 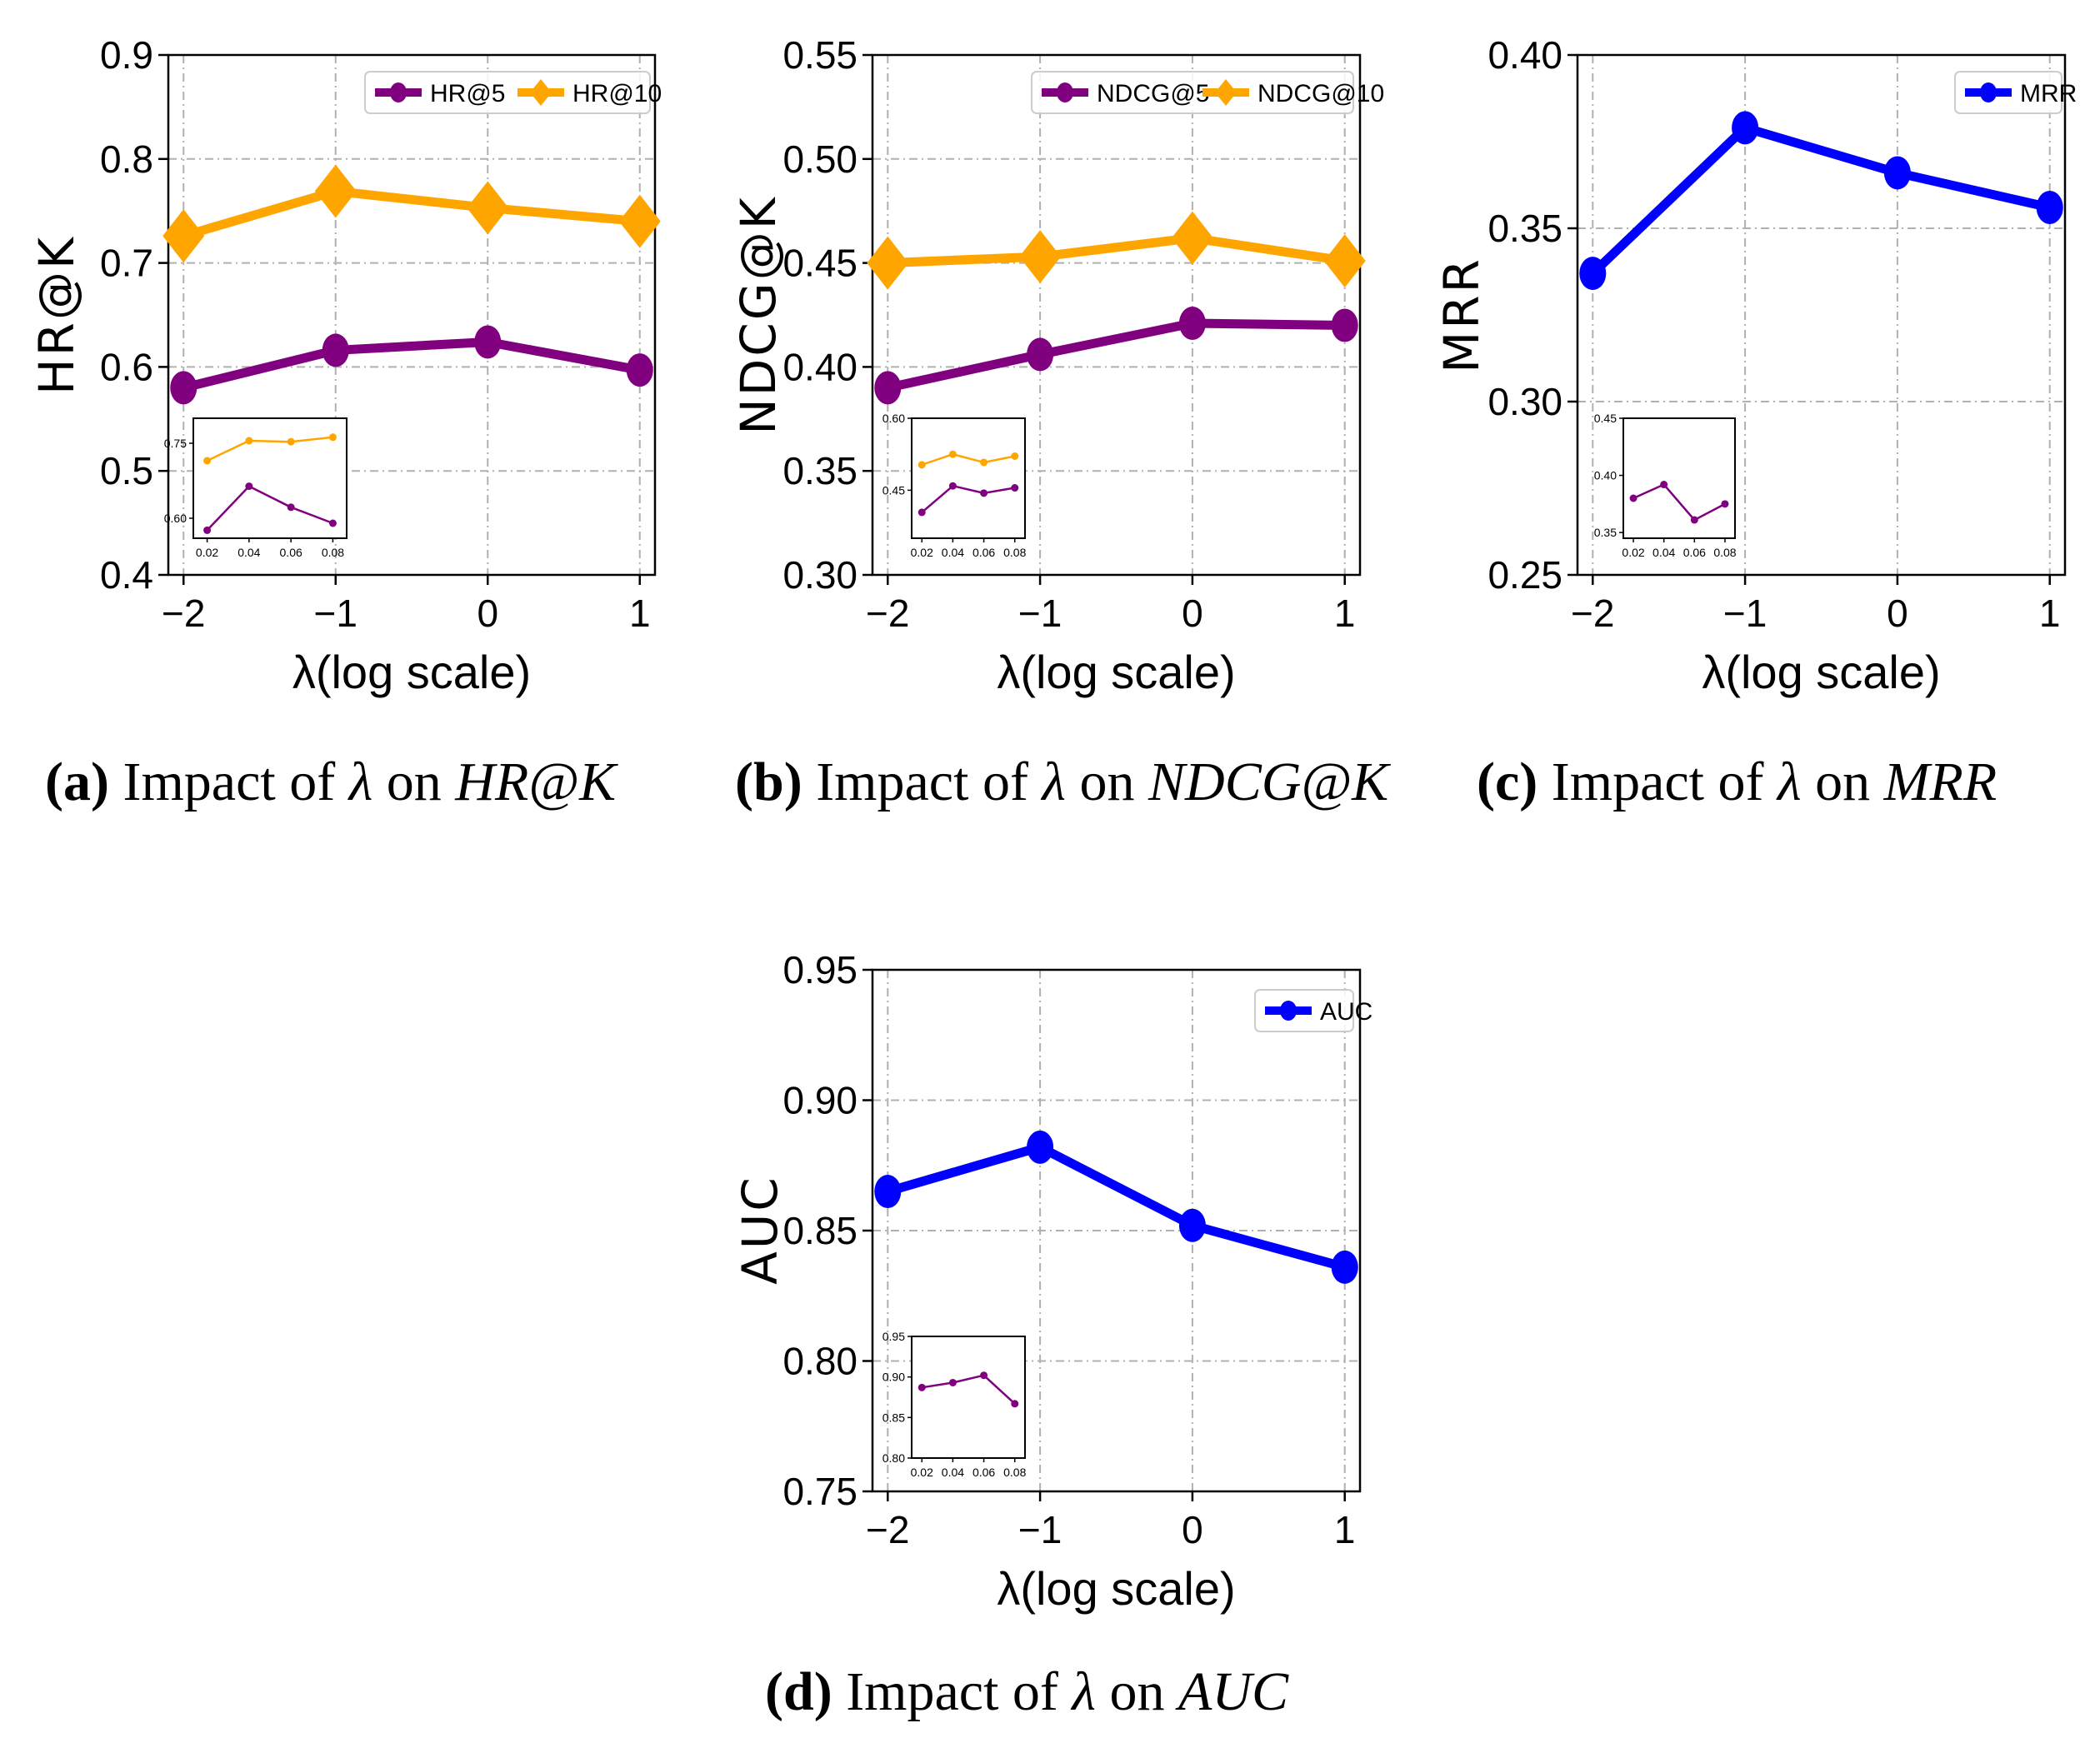 What do you see at coordinates (175, 443) in the screenshot?
I see `inset-y-tick-label: 0.75` at bounding box center [175, 443].